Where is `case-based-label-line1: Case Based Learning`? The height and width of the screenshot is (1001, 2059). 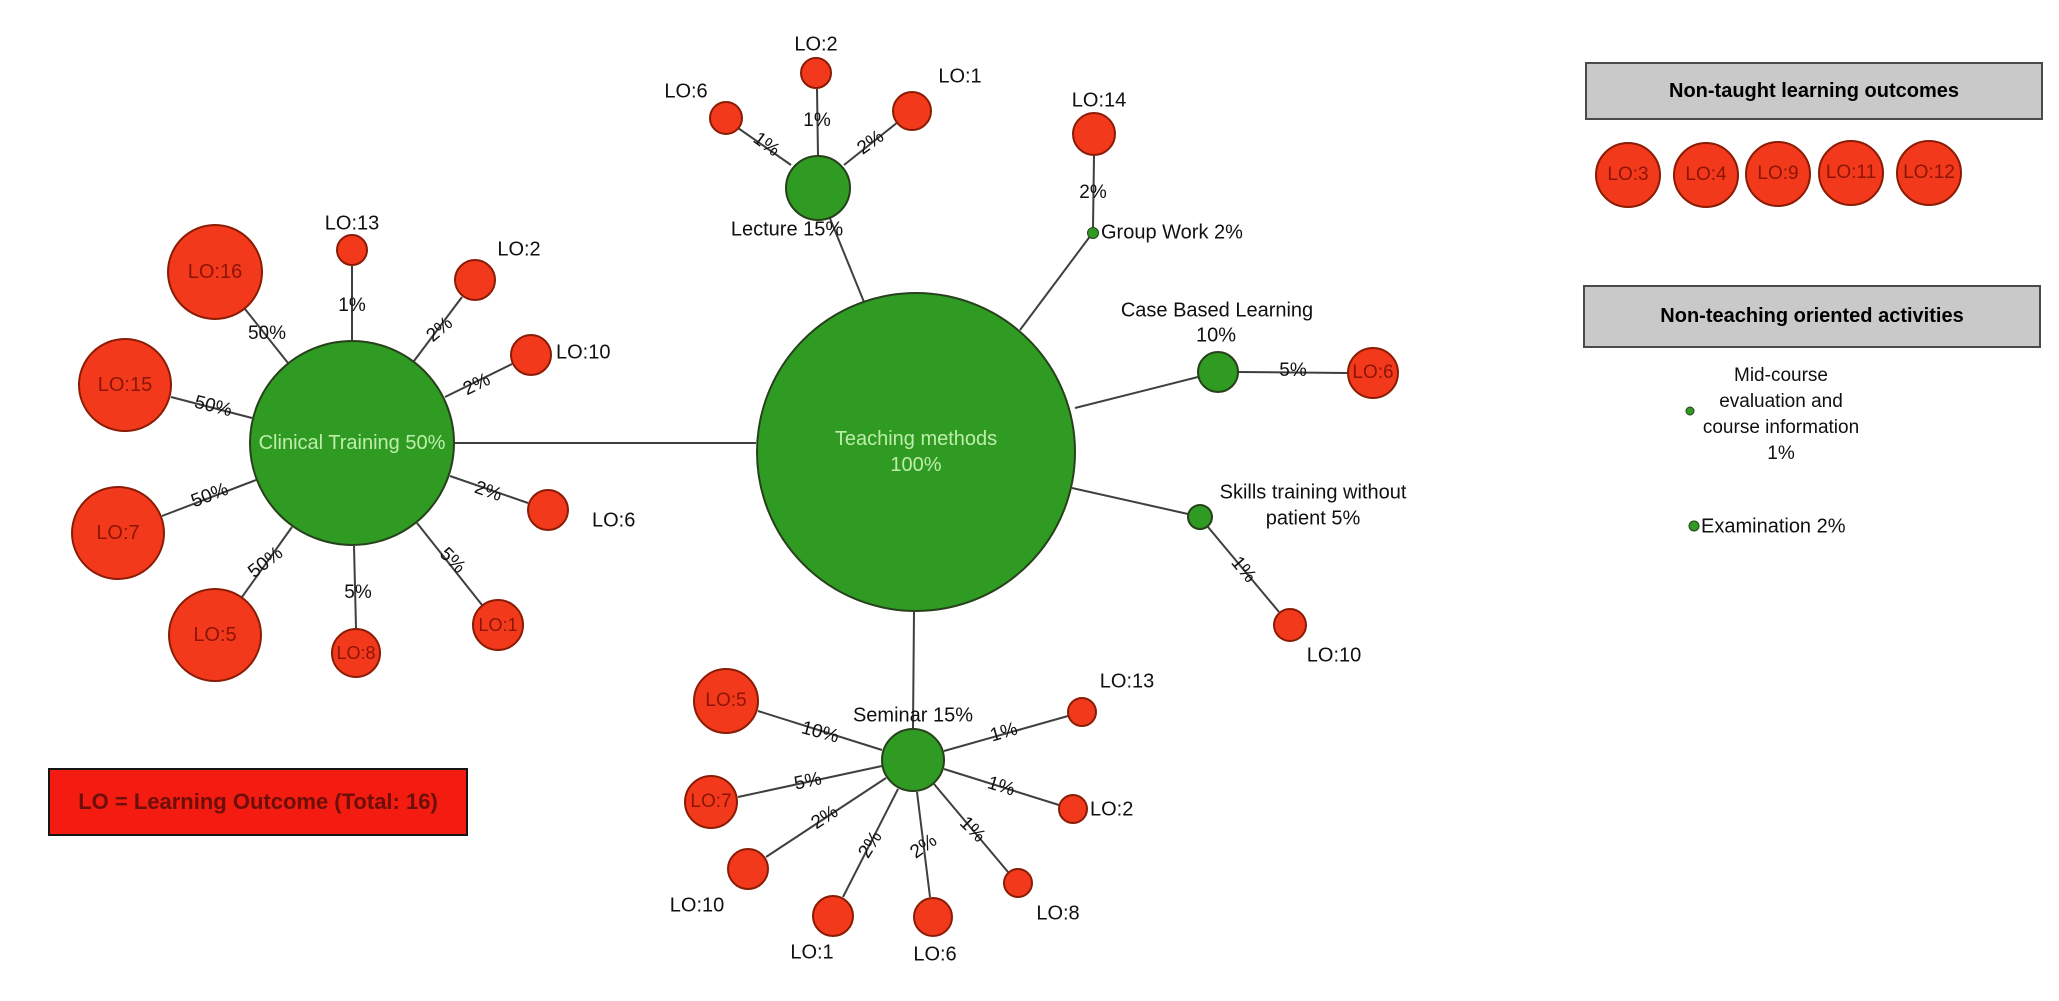
case-based-label-line1: Case Based Learning is located at coordinates (1217, 310).